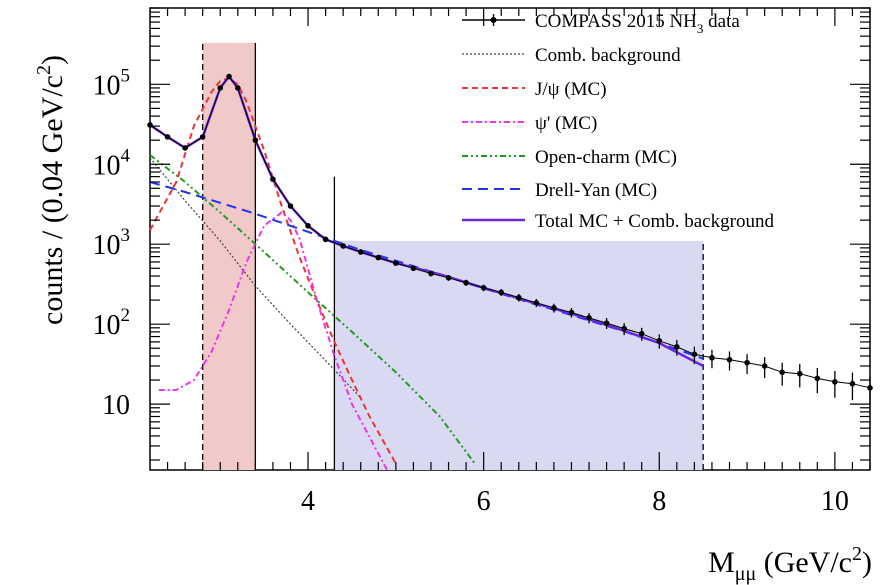 This screenshot has width=880, height=585. I want to click on legend-item-jpsi: J/ψ (MC), so click(534, 89).